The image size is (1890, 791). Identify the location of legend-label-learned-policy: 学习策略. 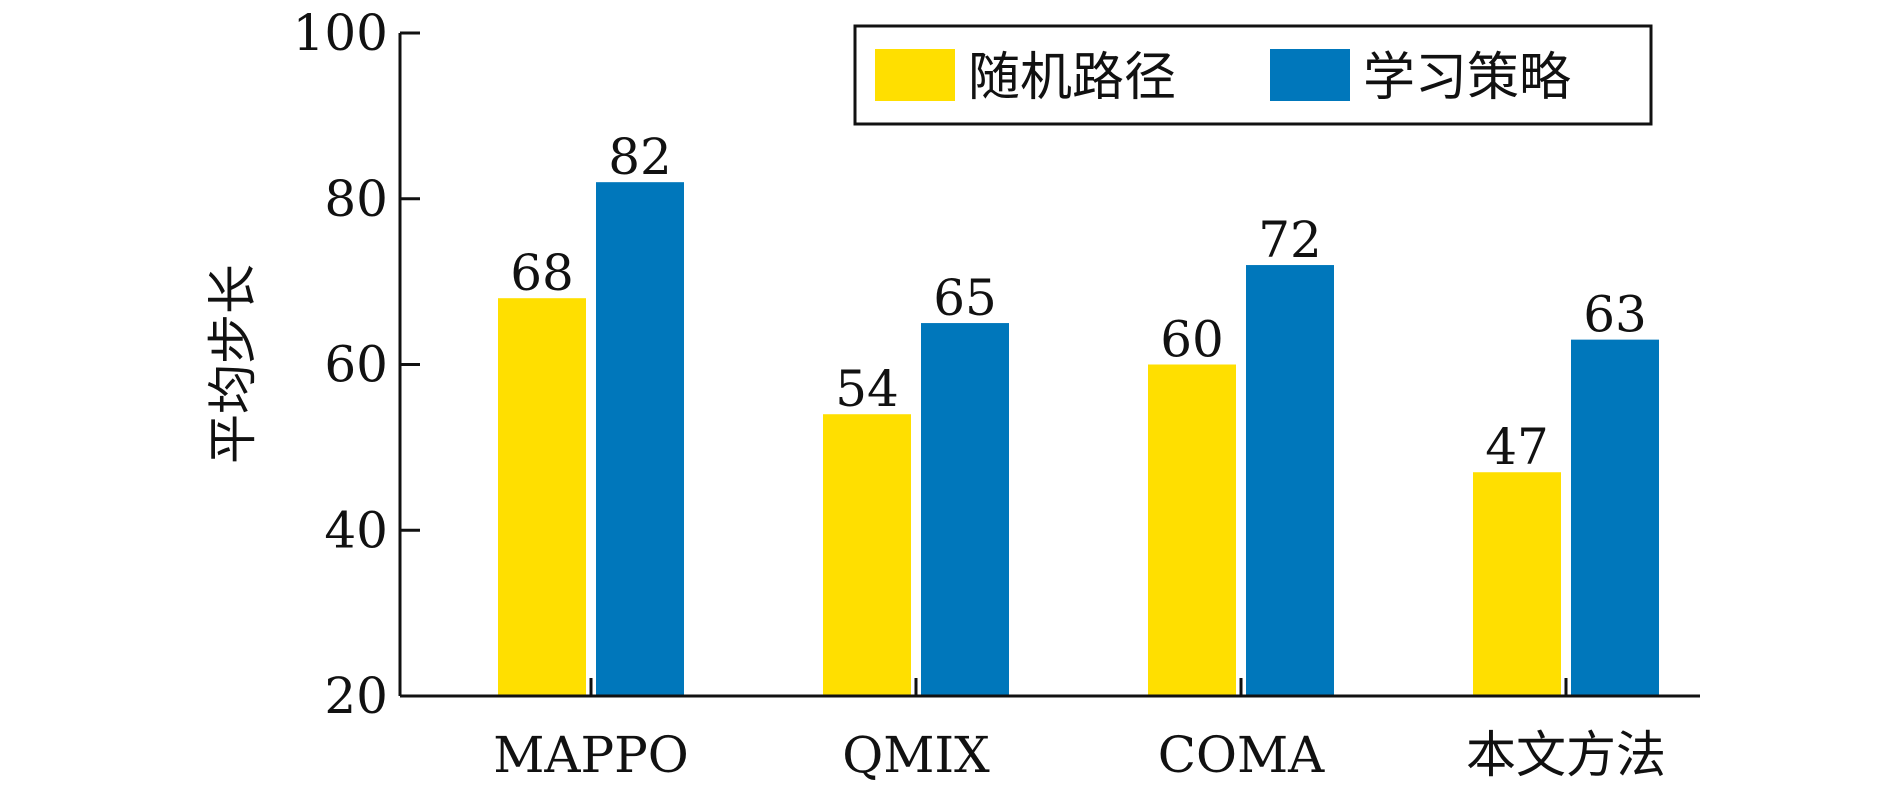
(1467, 78).